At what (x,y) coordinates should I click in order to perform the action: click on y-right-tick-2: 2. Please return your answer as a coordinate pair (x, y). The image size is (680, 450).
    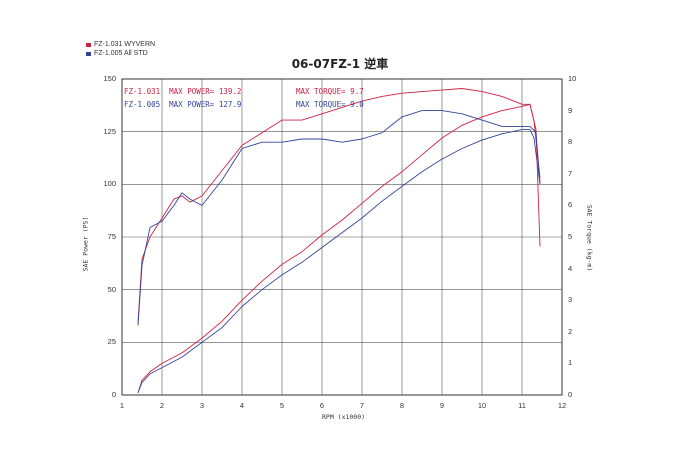
    Looking at the image, I should click on (570, 331).